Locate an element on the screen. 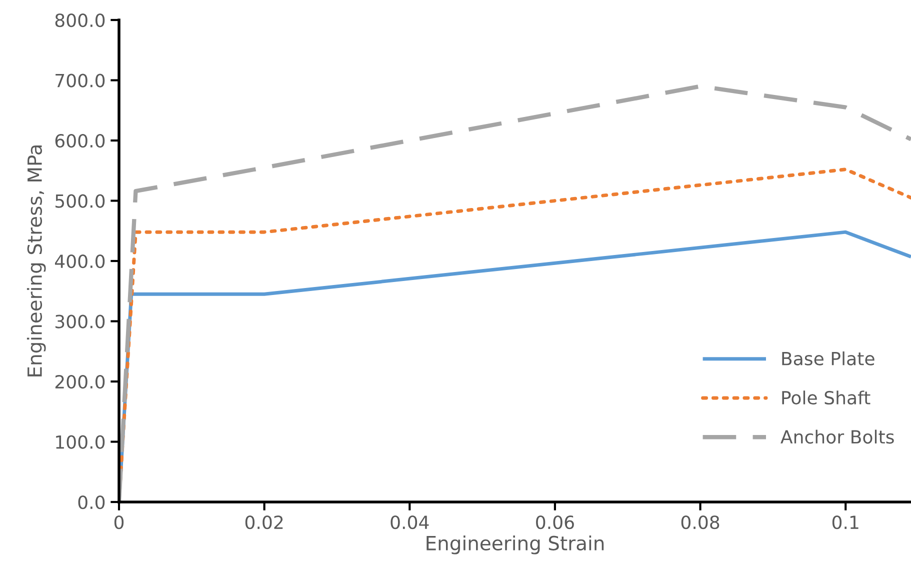 The width and height of the screenshot is (911, 574). y-tick-label: 500.0 is located at coordinates (80, 201).